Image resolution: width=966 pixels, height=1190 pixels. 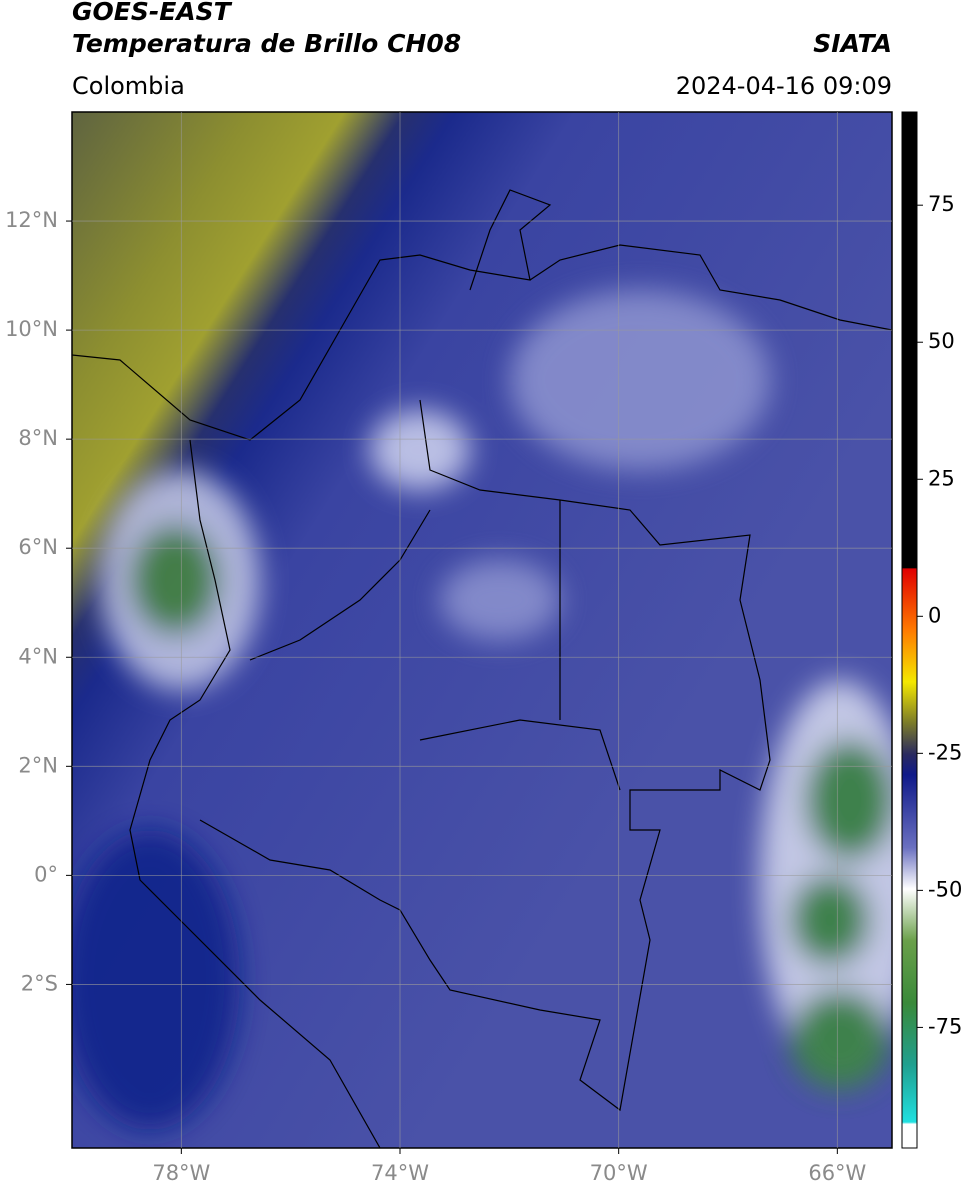 What do you see at coordinates (39, 983) in the screenshot?
I see `y-tick-label: 2°S` at bounding box center [39, 983].